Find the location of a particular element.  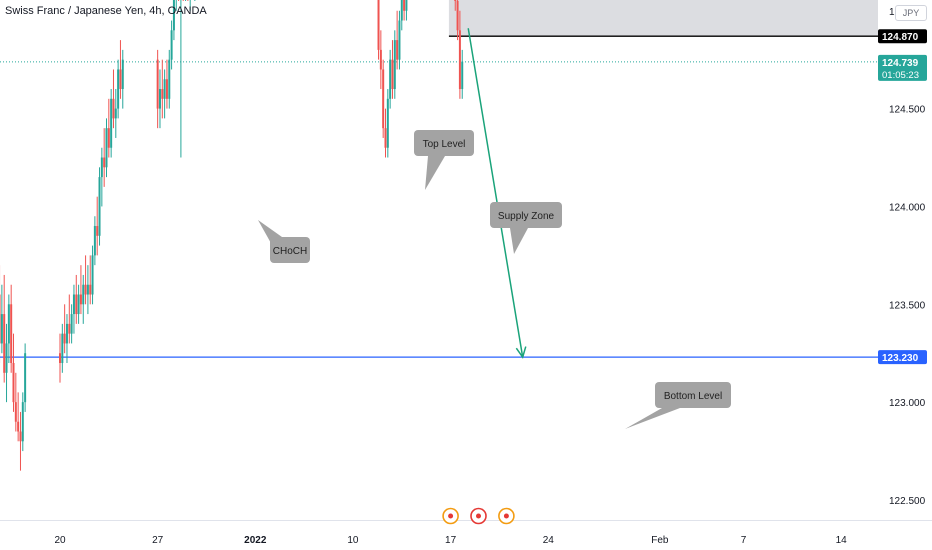

time-axis-label: Feb is located at coordinates (660, 540).